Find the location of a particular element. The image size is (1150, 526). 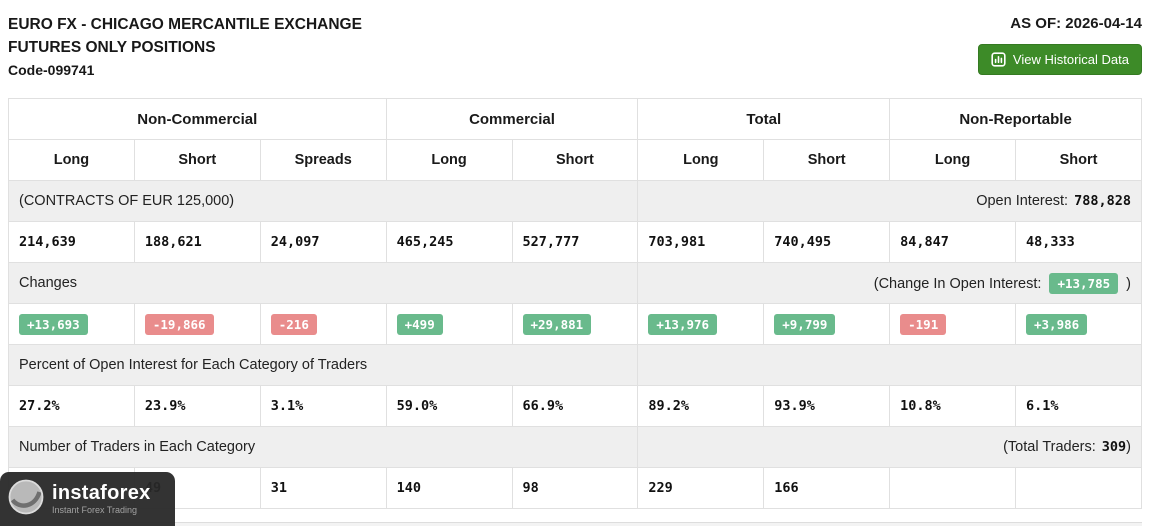

traders-cell: 98 is located at coordinates (575, 488).